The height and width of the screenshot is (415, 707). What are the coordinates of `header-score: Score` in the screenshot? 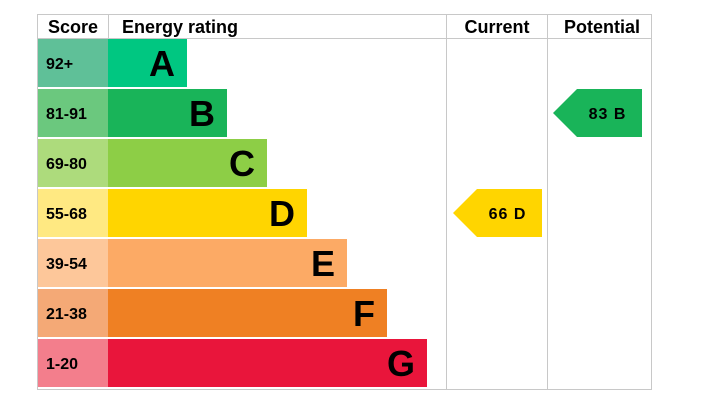 It's located at (73, 27).